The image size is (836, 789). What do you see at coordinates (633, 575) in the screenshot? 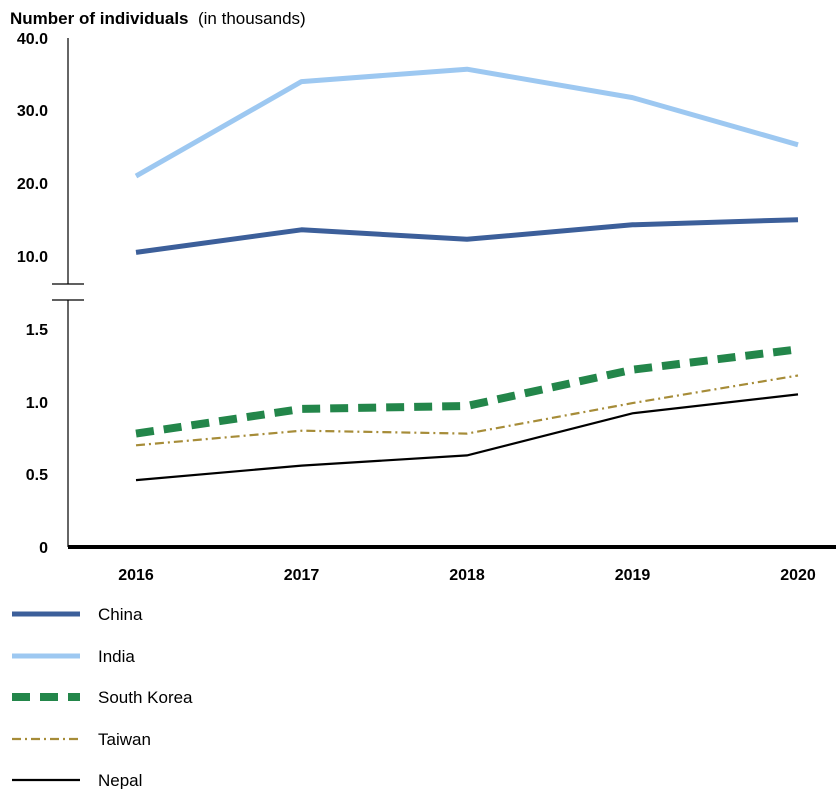
I see `x-tick-label: 2019` at bounding box center [633, 575].